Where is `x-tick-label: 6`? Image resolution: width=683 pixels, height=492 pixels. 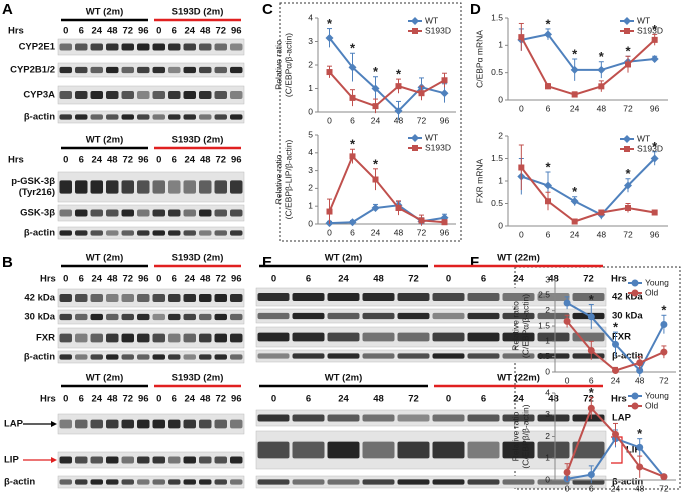 x-tick-label: 6 is located at coordinates (548, 108).